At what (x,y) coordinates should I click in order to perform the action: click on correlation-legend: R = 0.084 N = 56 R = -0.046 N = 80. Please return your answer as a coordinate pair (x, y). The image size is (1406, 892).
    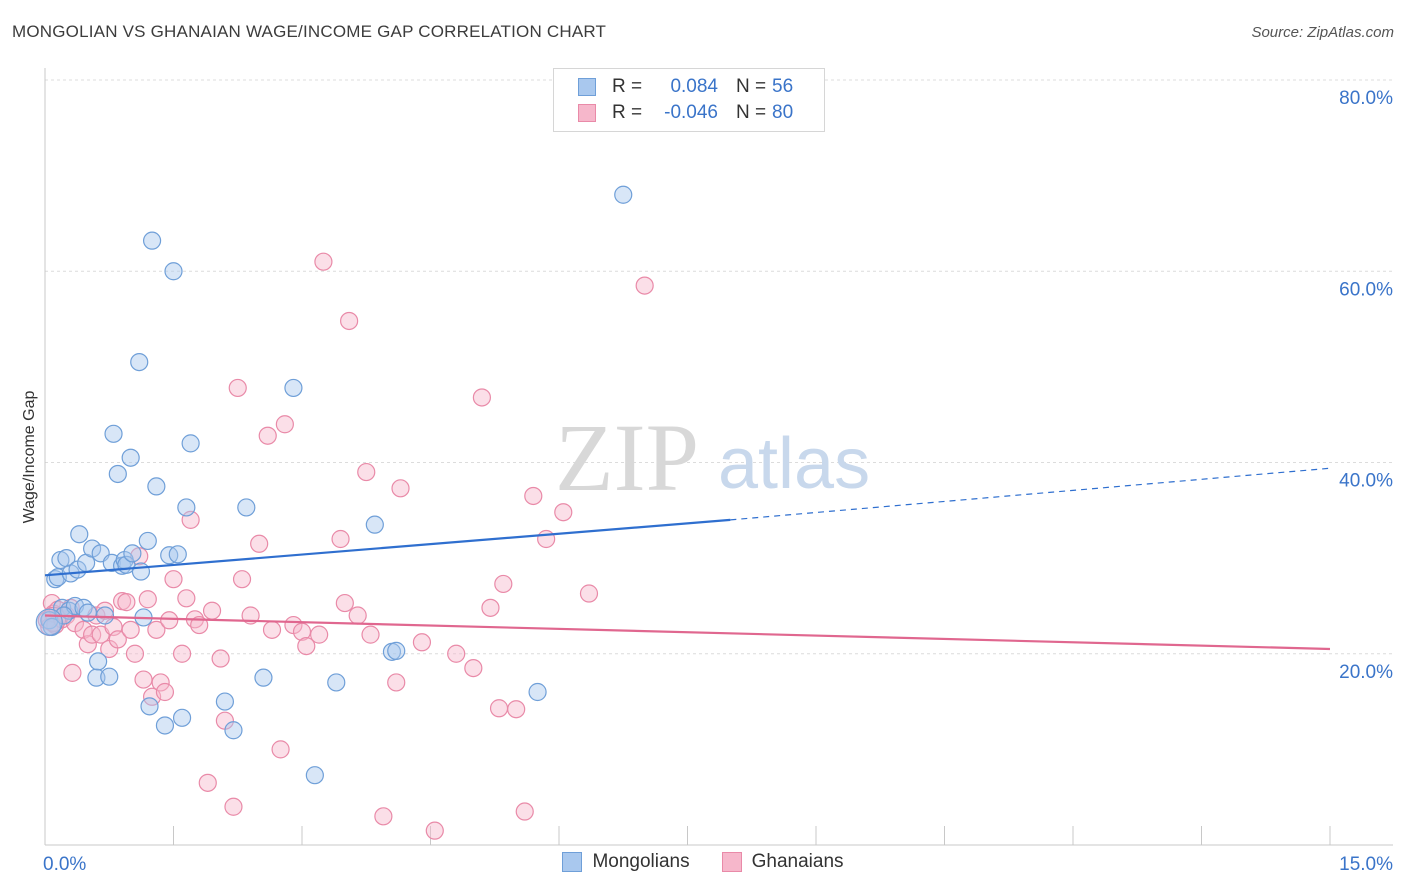
    Looking at the image, I should click on (689, 100).